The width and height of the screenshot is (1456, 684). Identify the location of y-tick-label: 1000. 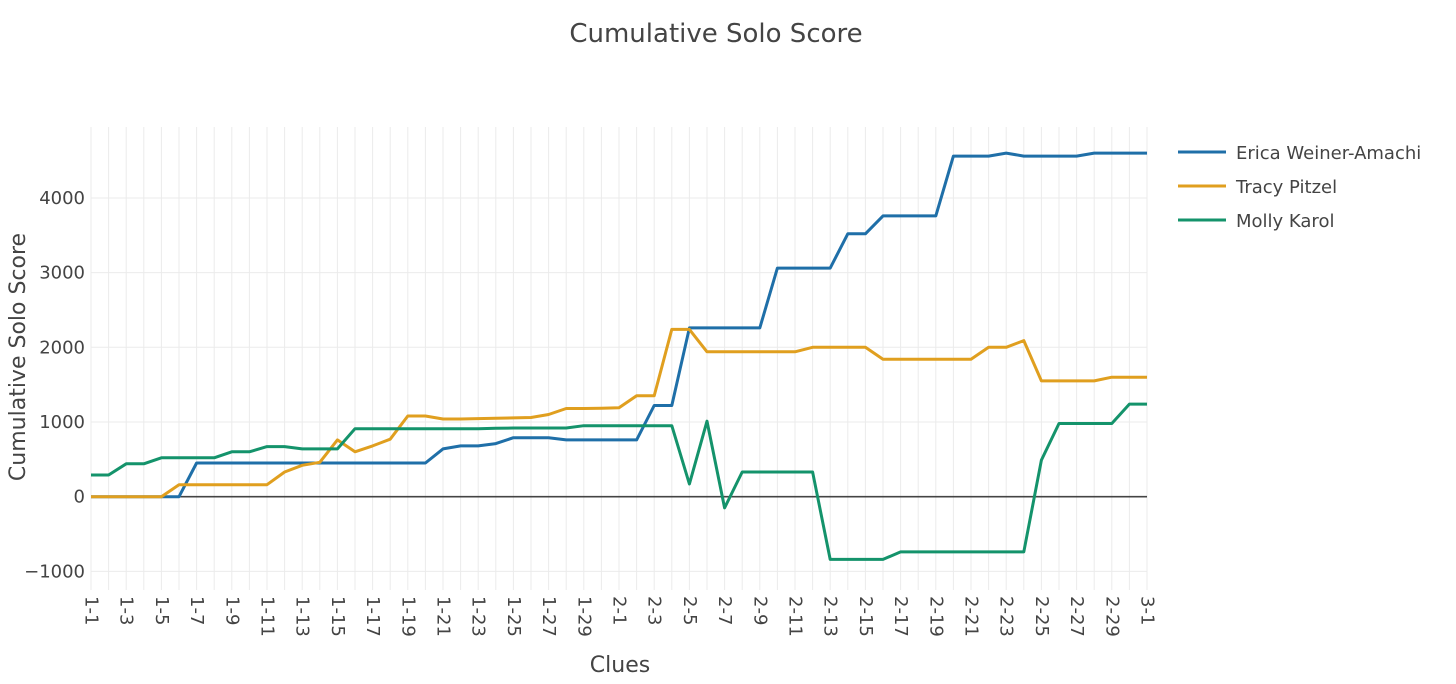
(62, 422).